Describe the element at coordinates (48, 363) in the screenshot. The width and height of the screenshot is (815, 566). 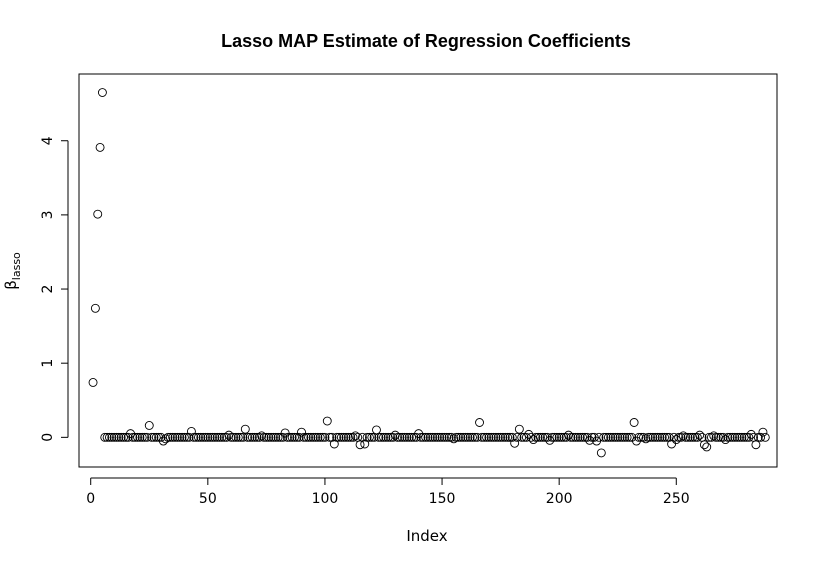
I see `y-tick-label: 1` at that location.